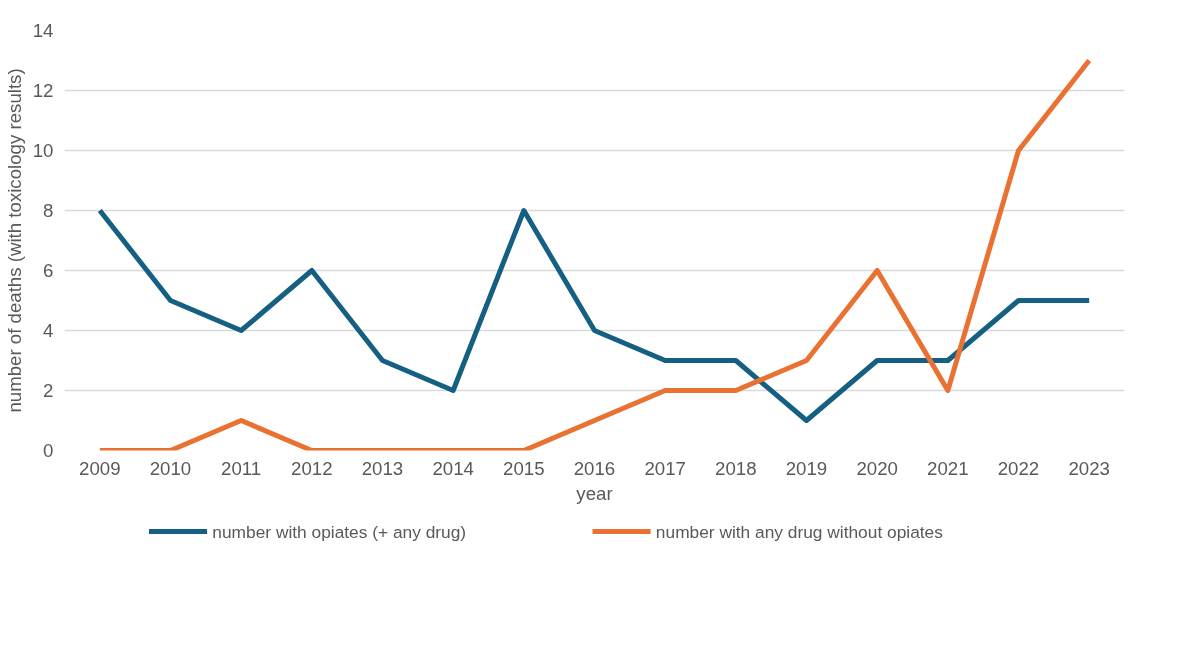 The width and height of the screenshot is (1203, 659). What do you see at coordinates (806, 468) in the screenshot?
I see `x-tick-label: 2019` at bounding box center [806, 468].